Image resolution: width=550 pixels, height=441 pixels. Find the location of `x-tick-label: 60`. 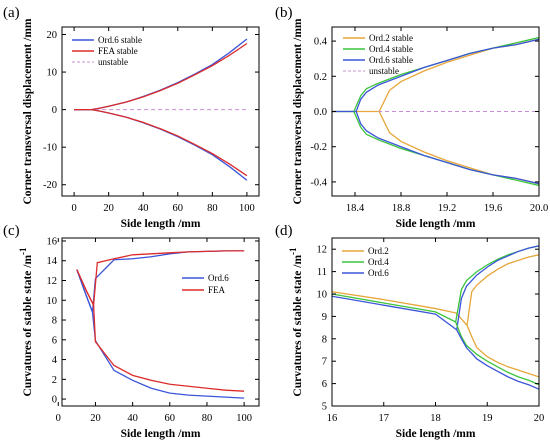

x-tick-label: 60 is located at coordinates (170, 418).